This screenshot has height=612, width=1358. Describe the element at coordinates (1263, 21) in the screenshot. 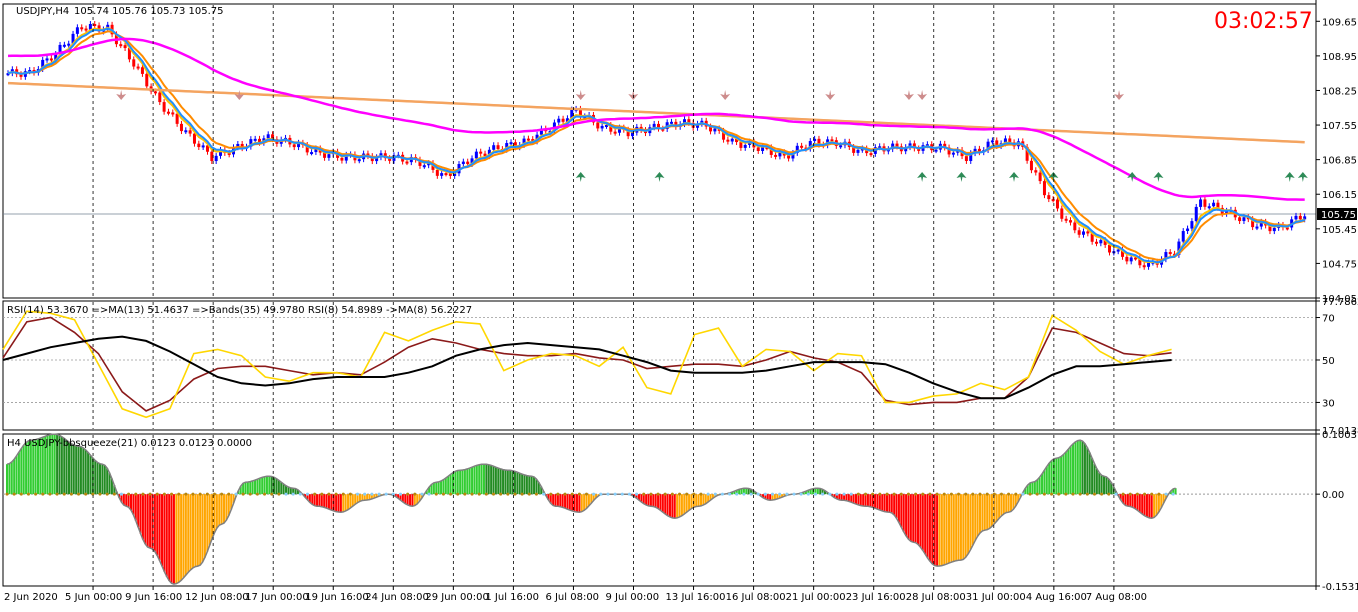

I see `countdown-clock: 03:02:57` at that location.